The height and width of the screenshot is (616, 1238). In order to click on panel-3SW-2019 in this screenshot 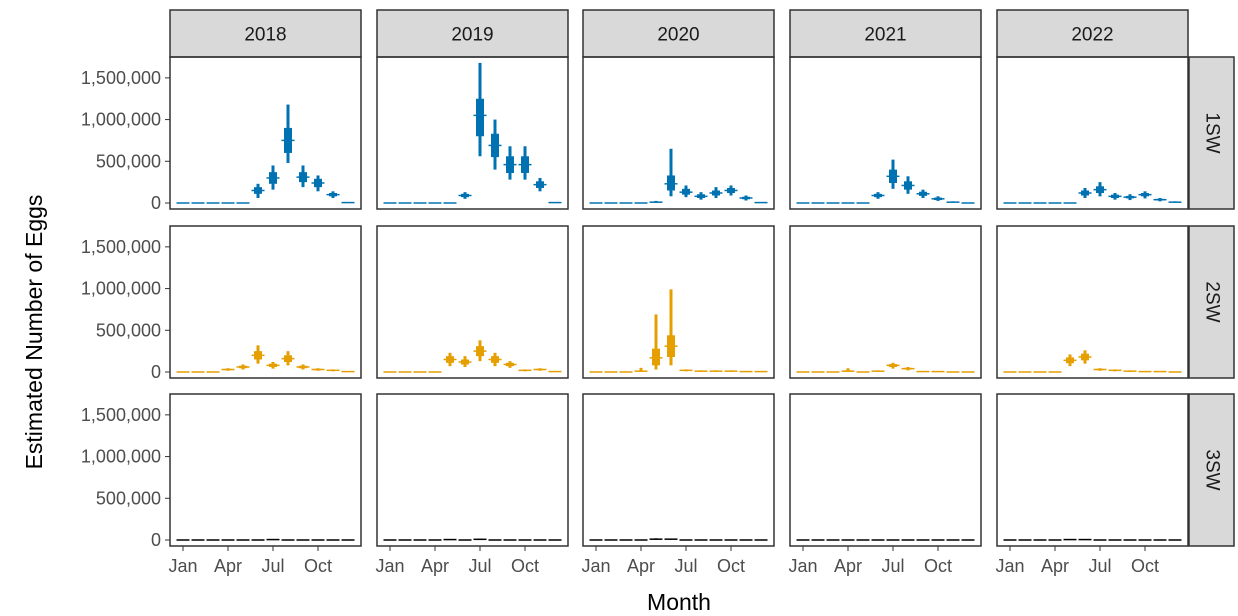, I will do `click(472, 470)`.